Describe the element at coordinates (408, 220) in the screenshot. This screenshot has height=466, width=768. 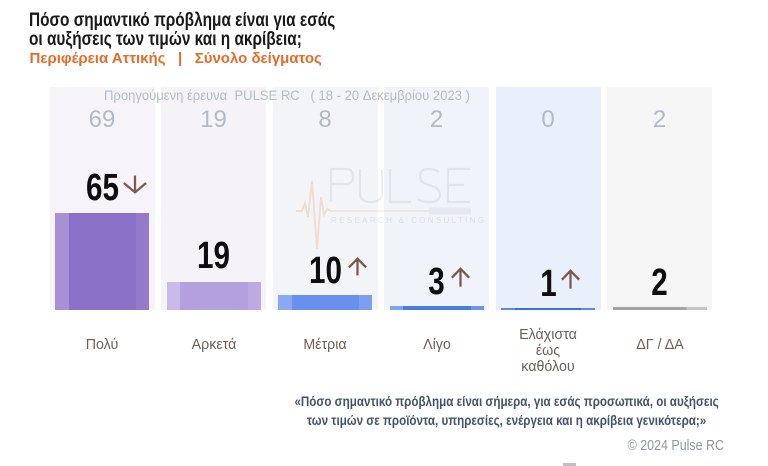
I see `svg-text: RESEARCH & CONSULTING` at that location.